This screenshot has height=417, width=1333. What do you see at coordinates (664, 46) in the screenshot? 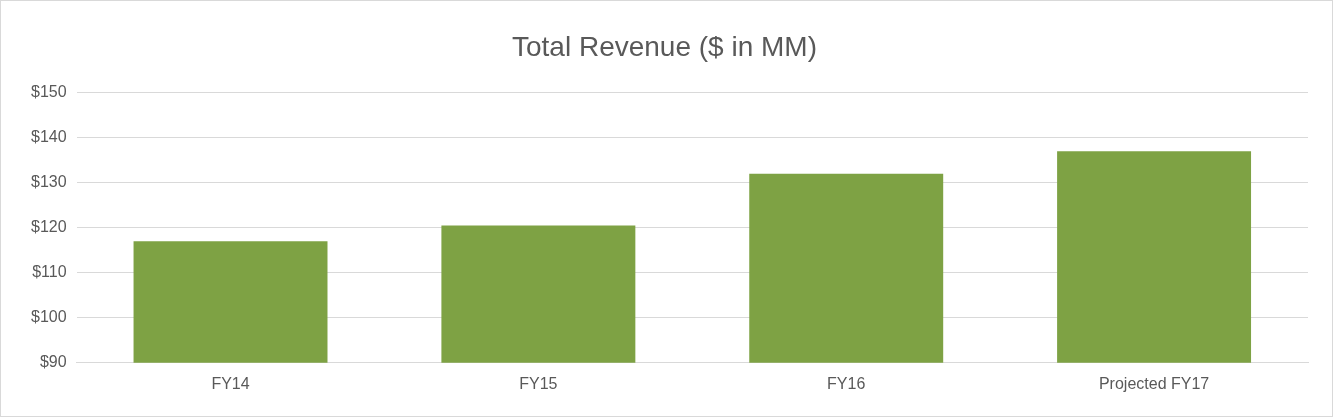
I see `chart-title: Total Revenue ($ in MM)` at bounding box center [664, 46].